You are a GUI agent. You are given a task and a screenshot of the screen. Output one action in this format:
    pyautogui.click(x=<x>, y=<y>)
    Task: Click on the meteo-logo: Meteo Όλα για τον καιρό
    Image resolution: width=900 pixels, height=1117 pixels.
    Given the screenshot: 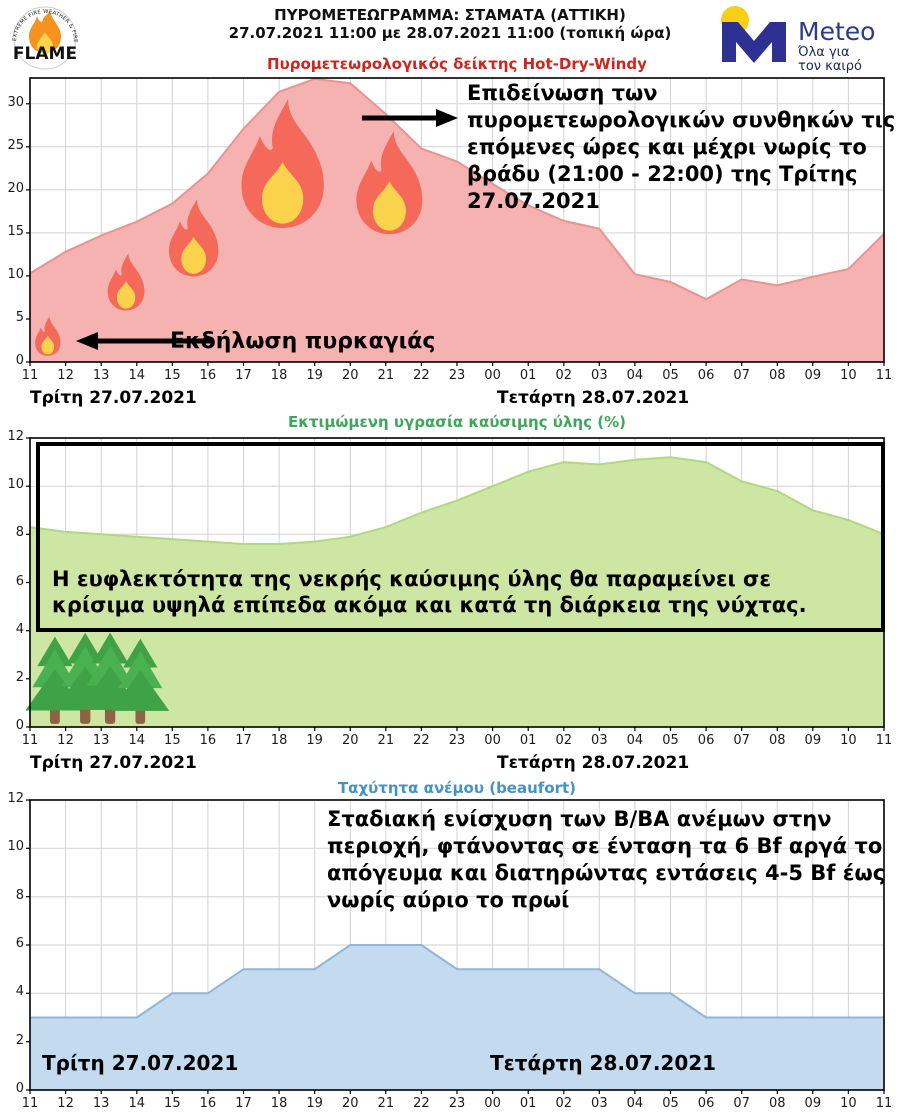 What is the action you would take?
    pyautogui.click(x=798, y=40)
    